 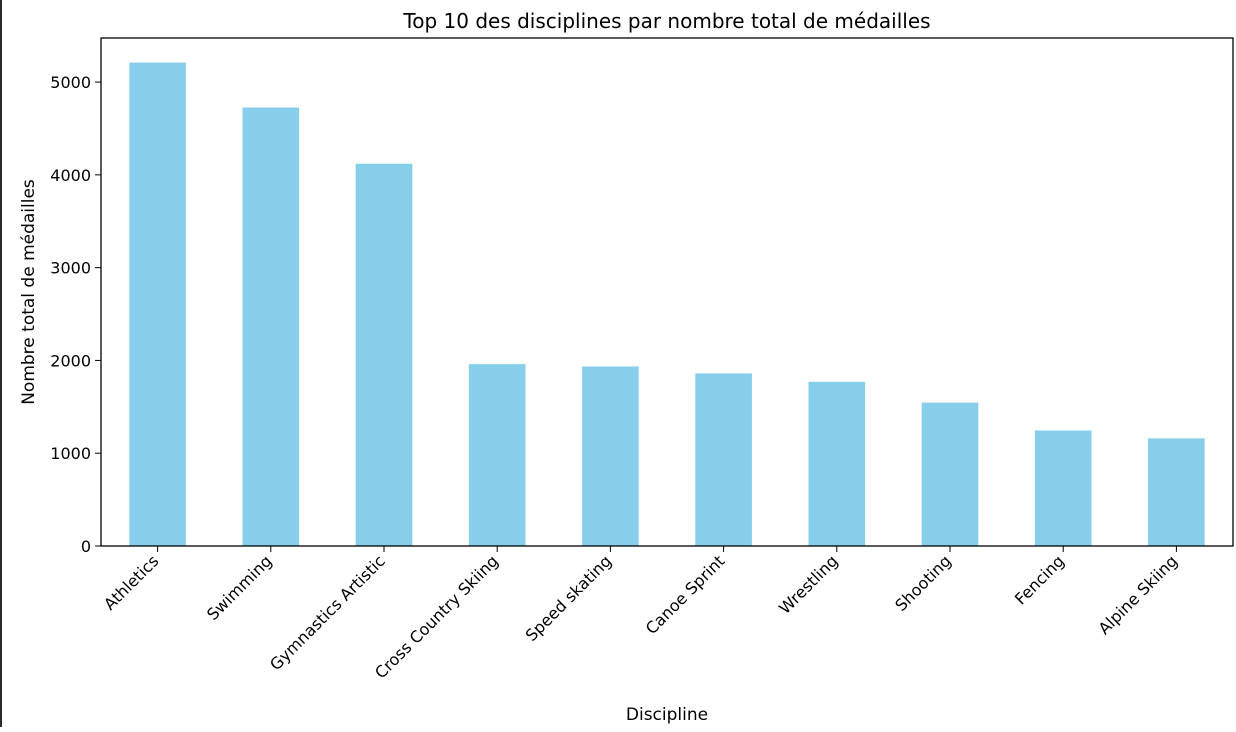 What do you see at coordinates (29, 292) in the screenshot?
I see `y-axis-label: Nombre total de médailles` at bounding box center [29, 292].